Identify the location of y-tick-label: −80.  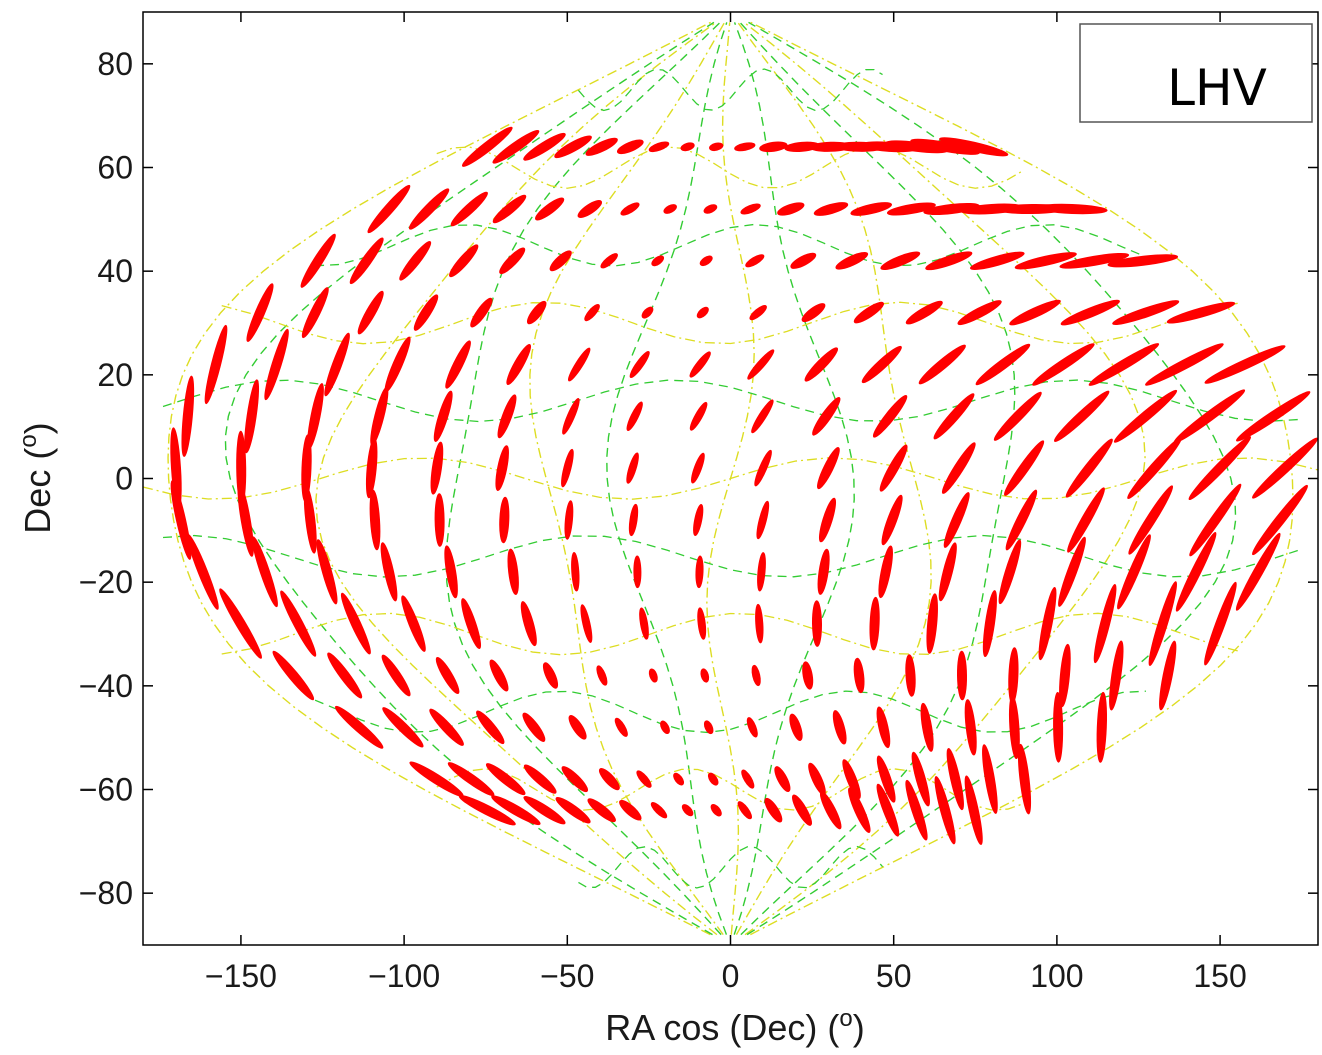
(106, 893).